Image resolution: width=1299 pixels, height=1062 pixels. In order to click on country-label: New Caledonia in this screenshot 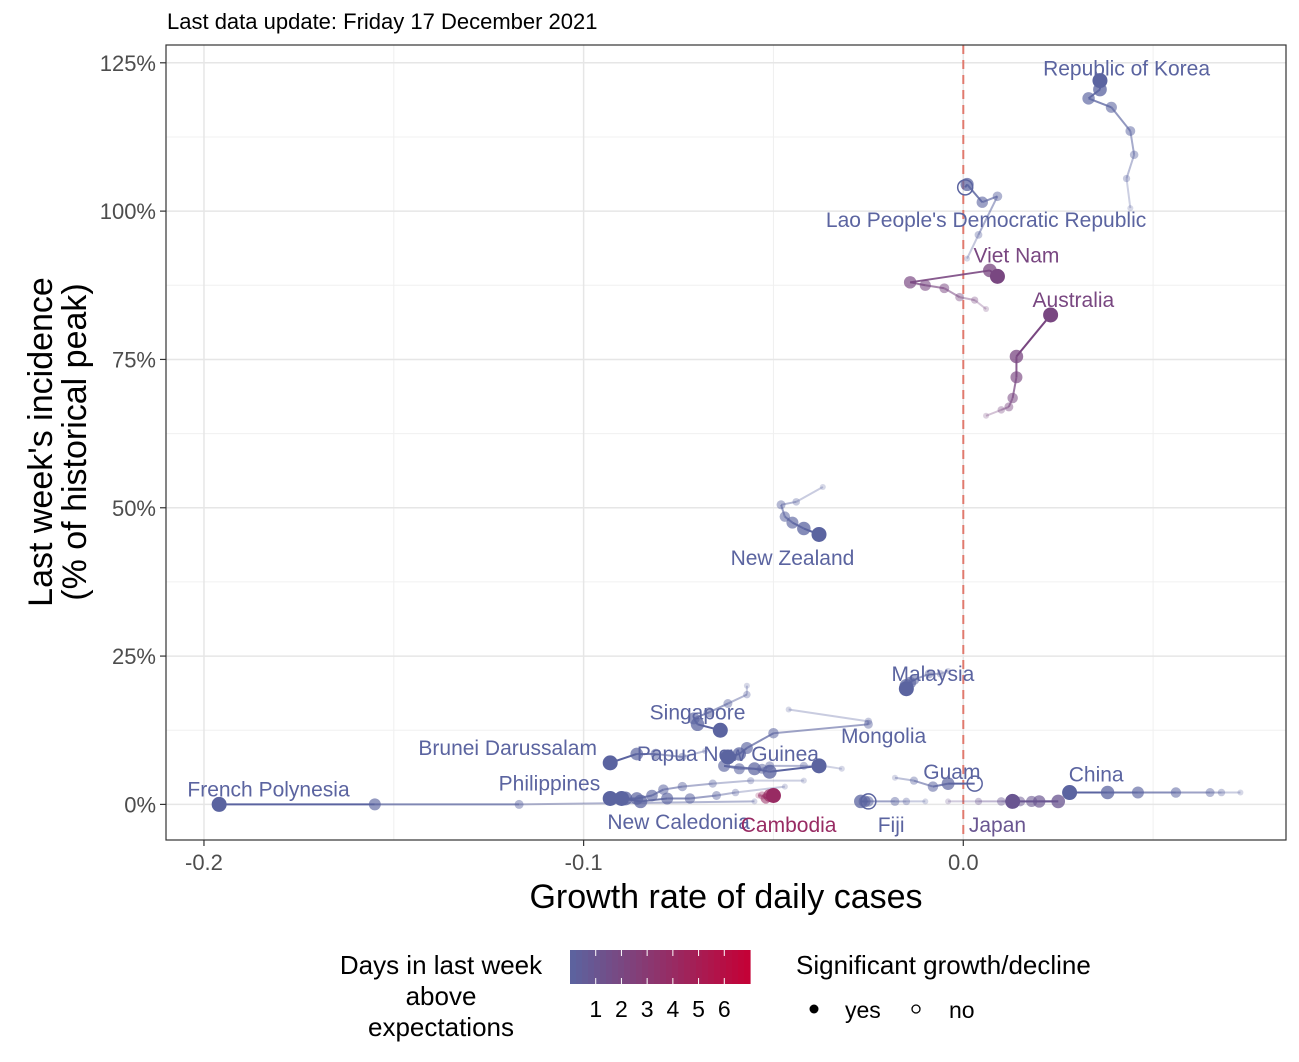, I will do `click(678, 822)`.